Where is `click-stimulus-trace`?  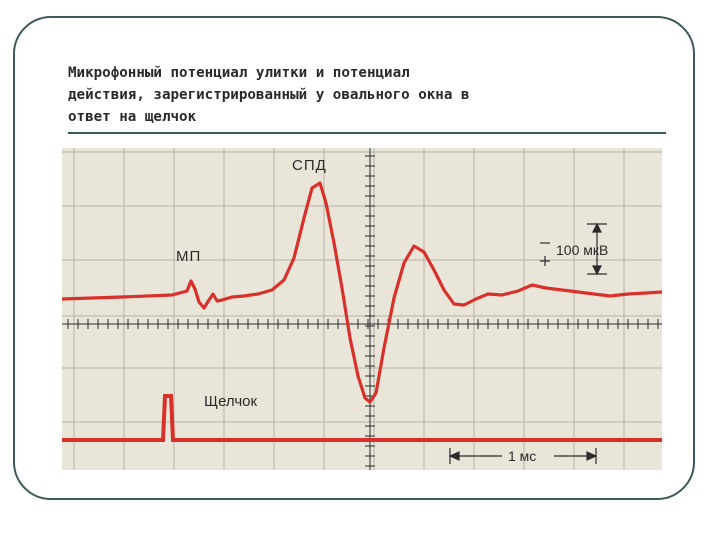
click-stimulus-trace is located at coordinates (362, 418).